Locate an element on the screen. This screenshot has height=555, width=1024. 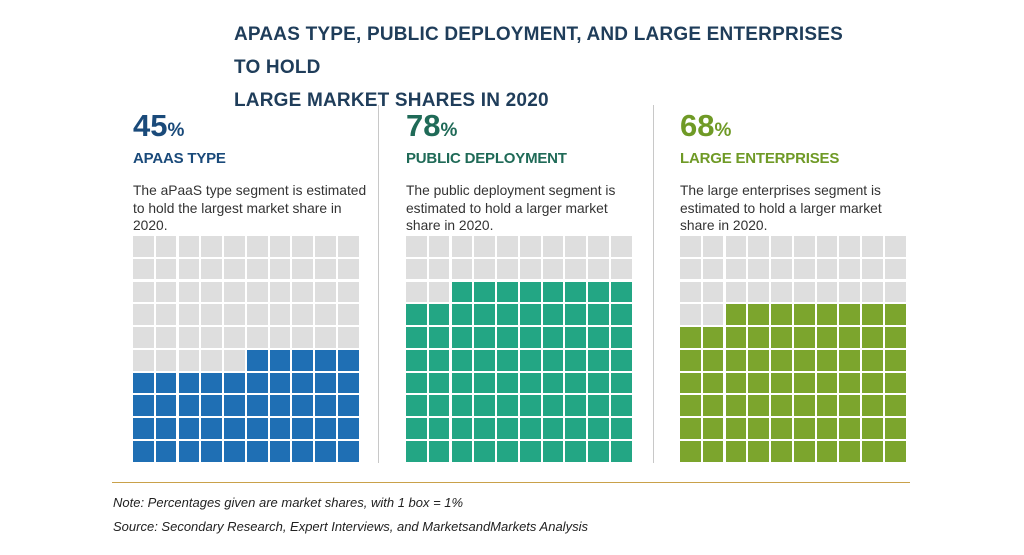
percent-value: 45% is located at coordinates (258, 128).